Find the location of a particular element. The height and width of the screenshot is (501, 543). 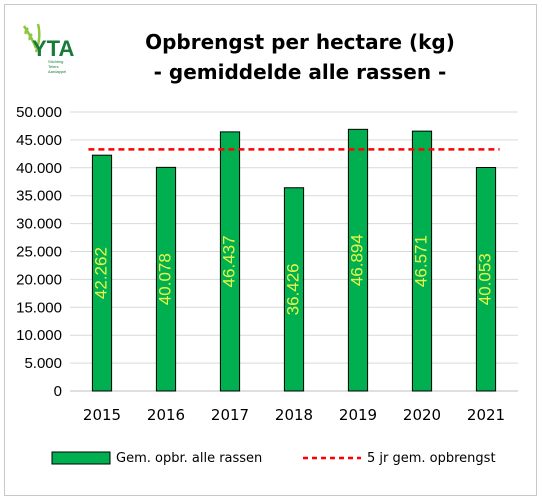

data-label-2018: 36.426 is located at coordinates (292, 289).